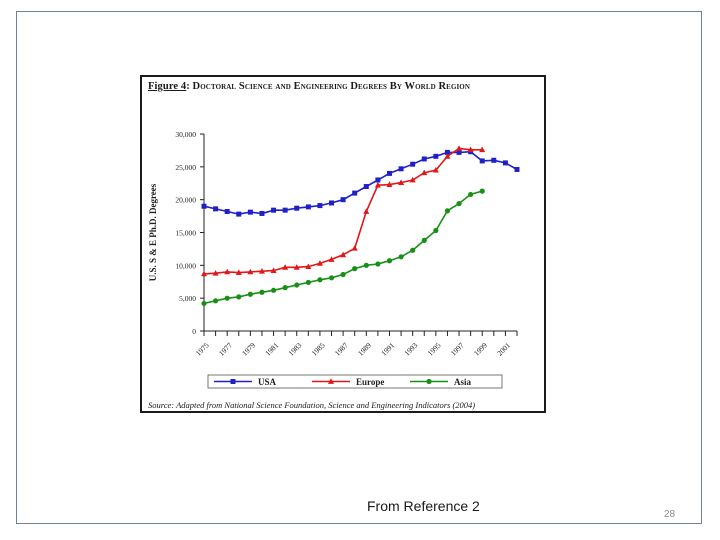 The image size is (720, 540). What do you see at coordinates (294, 349) in the screenshot?
I see `x-tick-label: 1983` at bounding box center [294, 349].